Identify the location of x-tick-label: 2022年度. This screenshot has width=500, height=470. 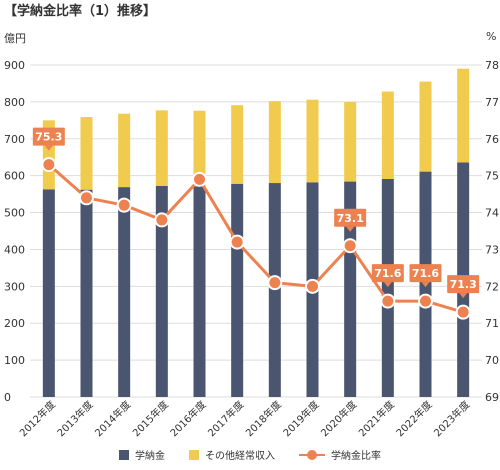
(413, 418).